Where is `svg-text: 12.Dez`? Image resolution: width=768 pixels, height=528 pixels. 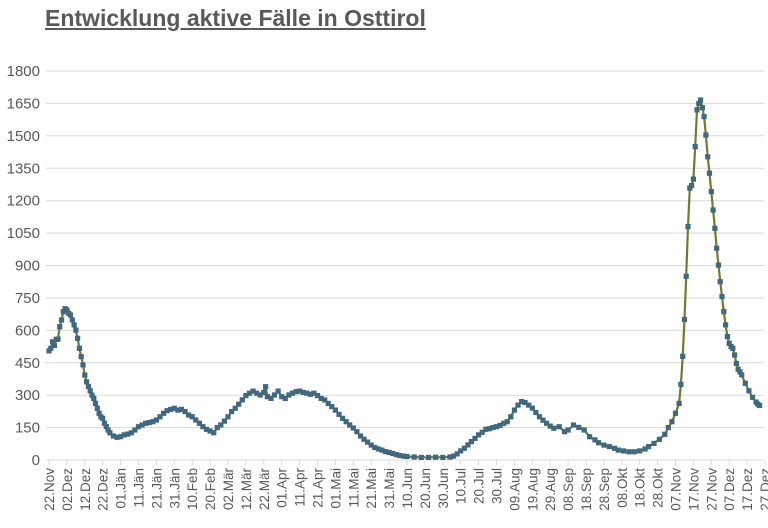 svg-text: 12.Dez is located at coordinates (85, 489).